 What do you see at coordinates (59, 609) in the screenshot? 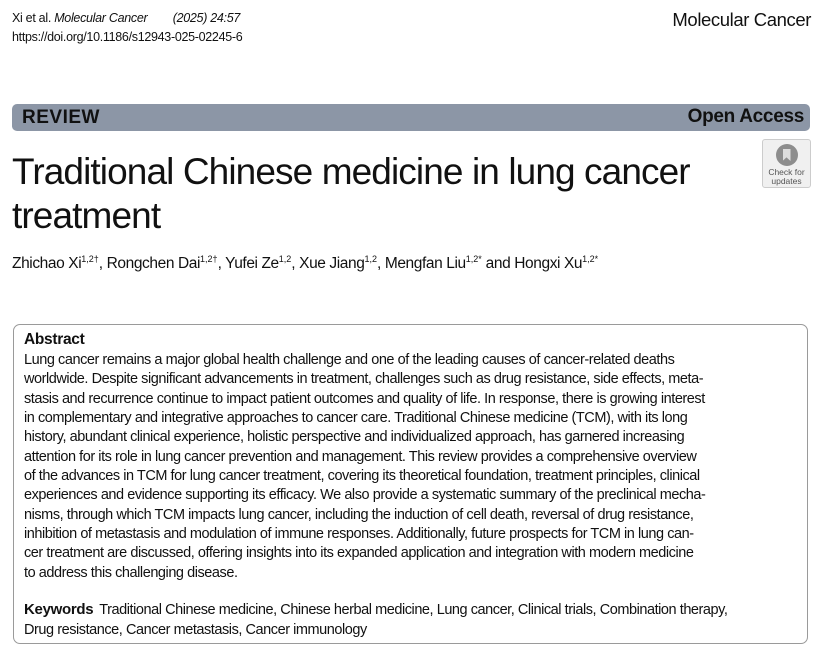
I see `keywords-label: Keywords` at bounding box center [59, 609].